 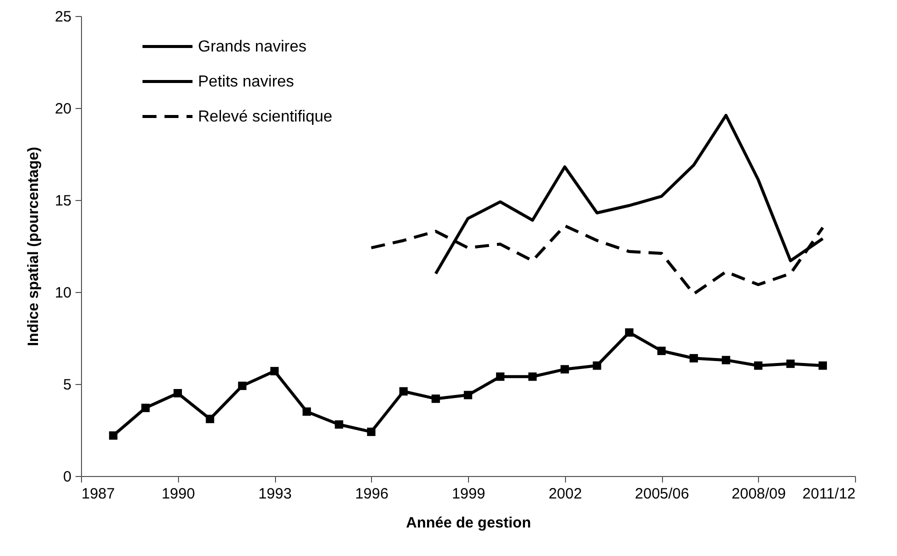 I want to click on y-tick-label: 20, so click(x=63, y=109).